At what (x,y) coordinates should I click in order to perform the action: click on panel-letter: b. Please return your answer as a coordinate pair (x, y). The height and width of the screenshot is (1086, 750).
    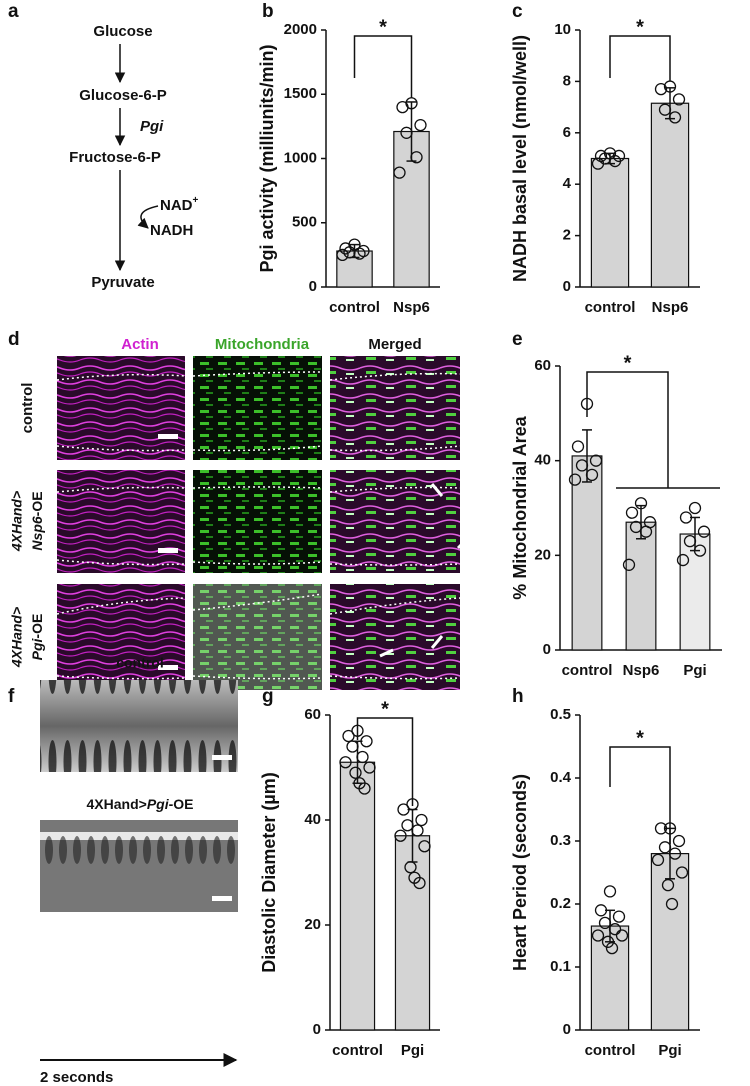
    Looking at the image, I should click on (268, 11).